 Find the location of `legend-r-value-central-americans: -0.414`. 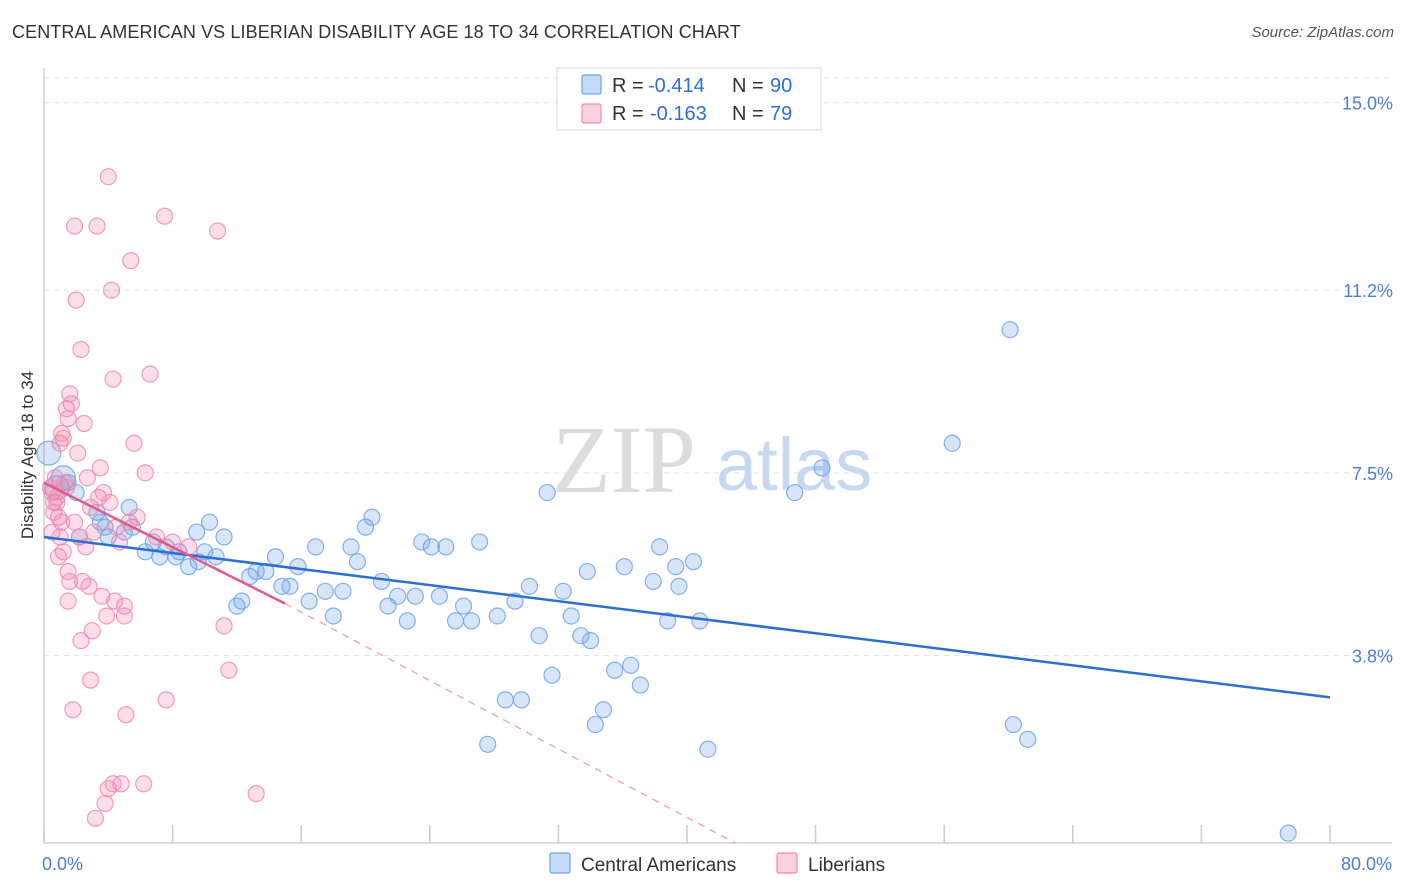

legend-r-value-central-americans: -0.414 is located at coordinates (676, 86).